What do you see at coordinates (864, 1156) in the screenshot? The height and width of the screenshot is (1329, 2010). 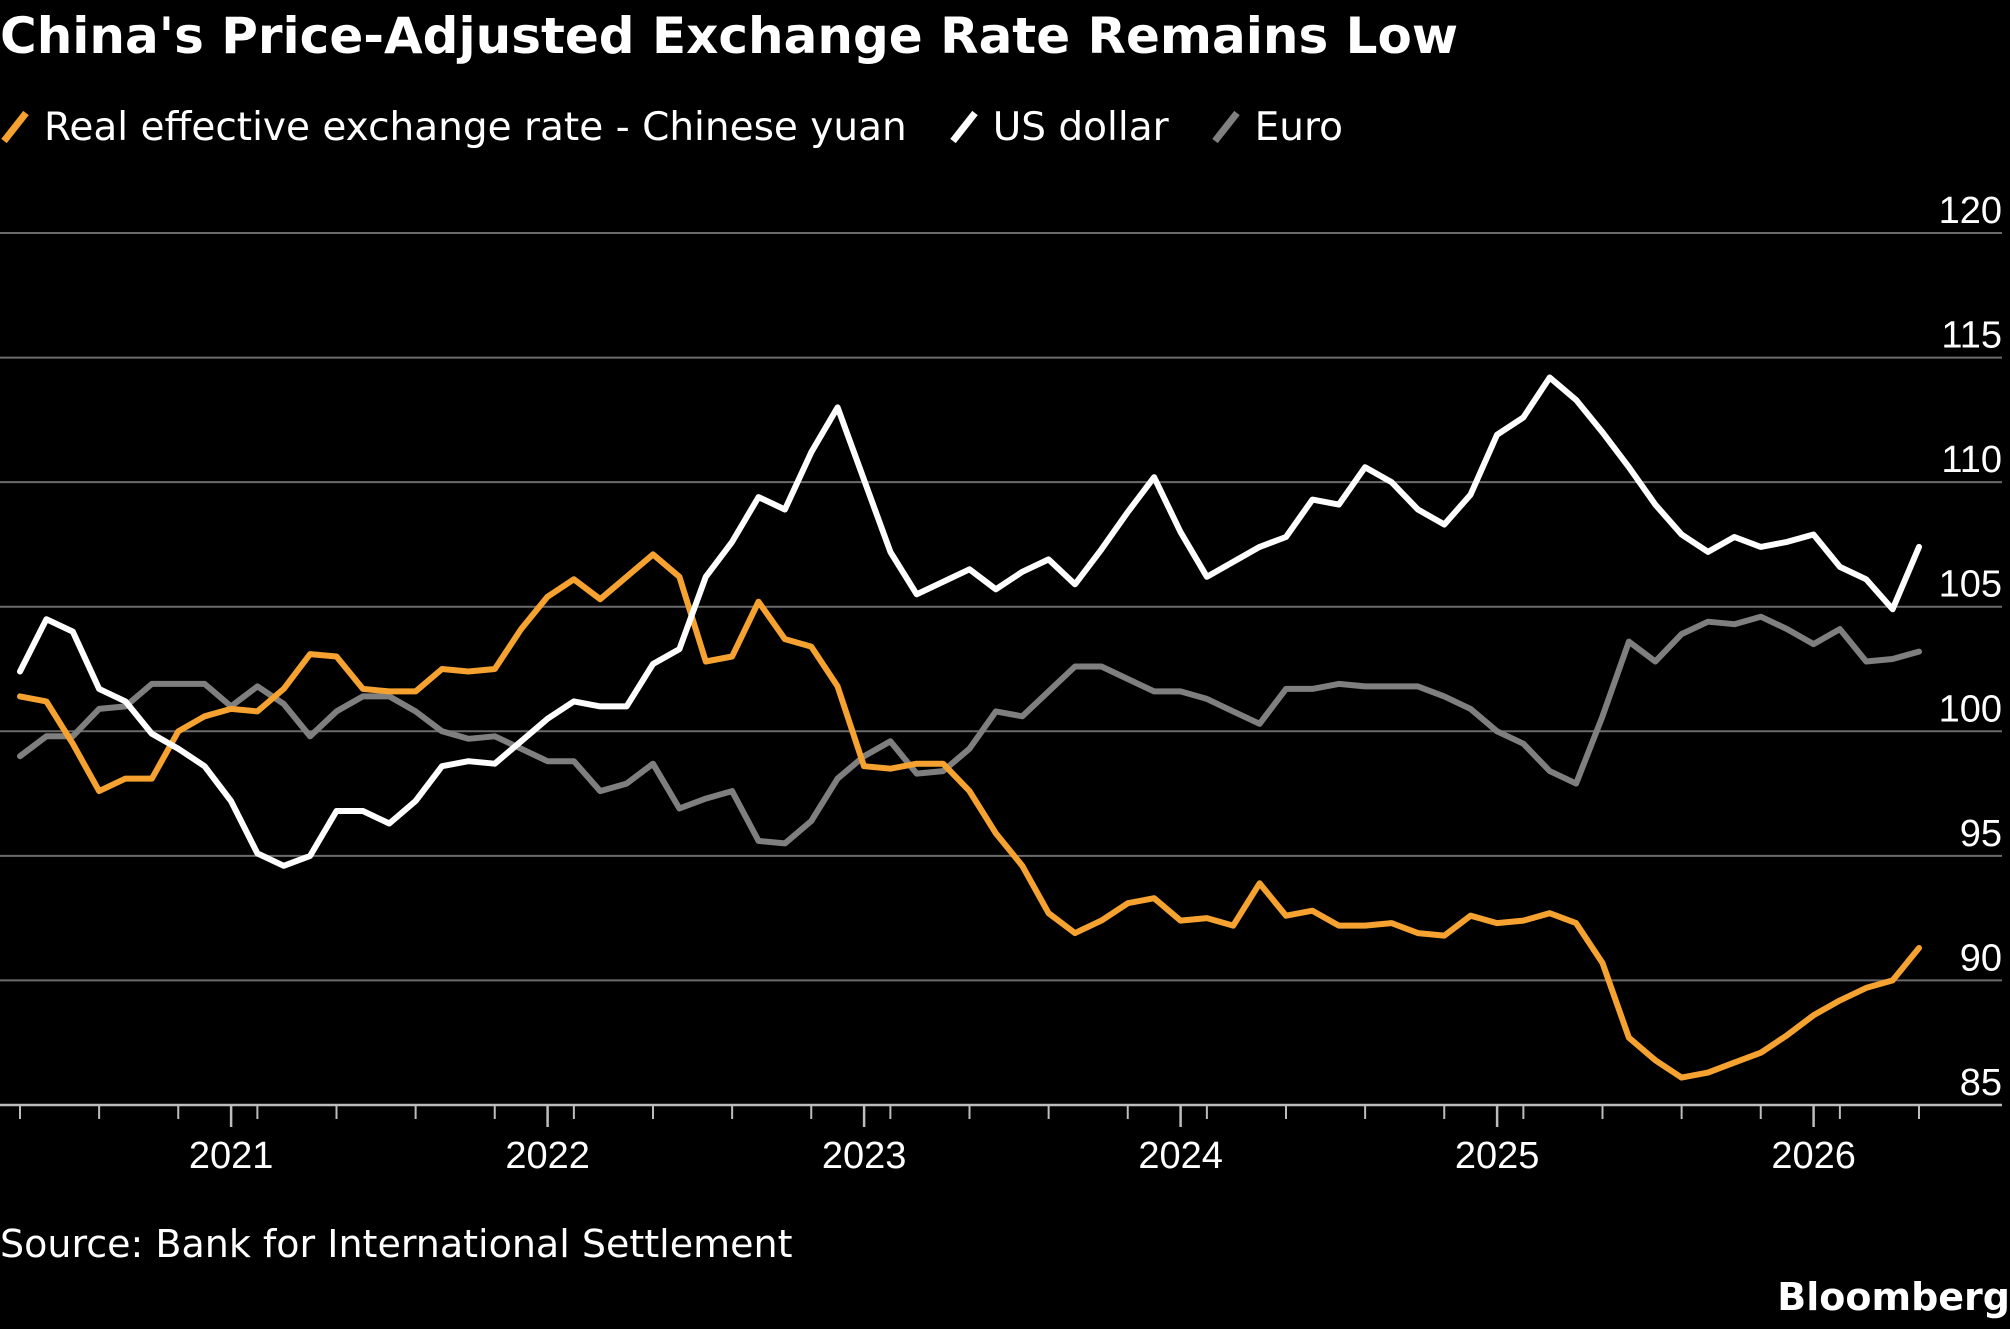 I see `x-tick-label: 2023` at bounding box center [864, 1156].